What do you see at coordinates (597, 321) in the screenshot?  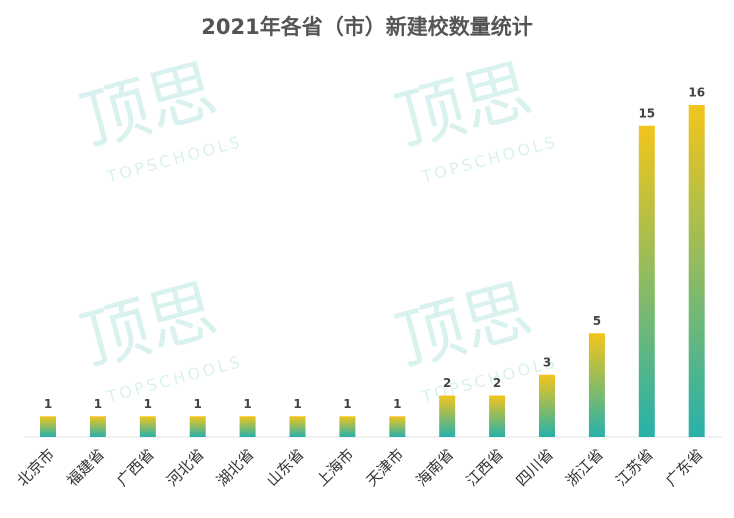 I see `value-label: 5` at bounding box center [597, 321].